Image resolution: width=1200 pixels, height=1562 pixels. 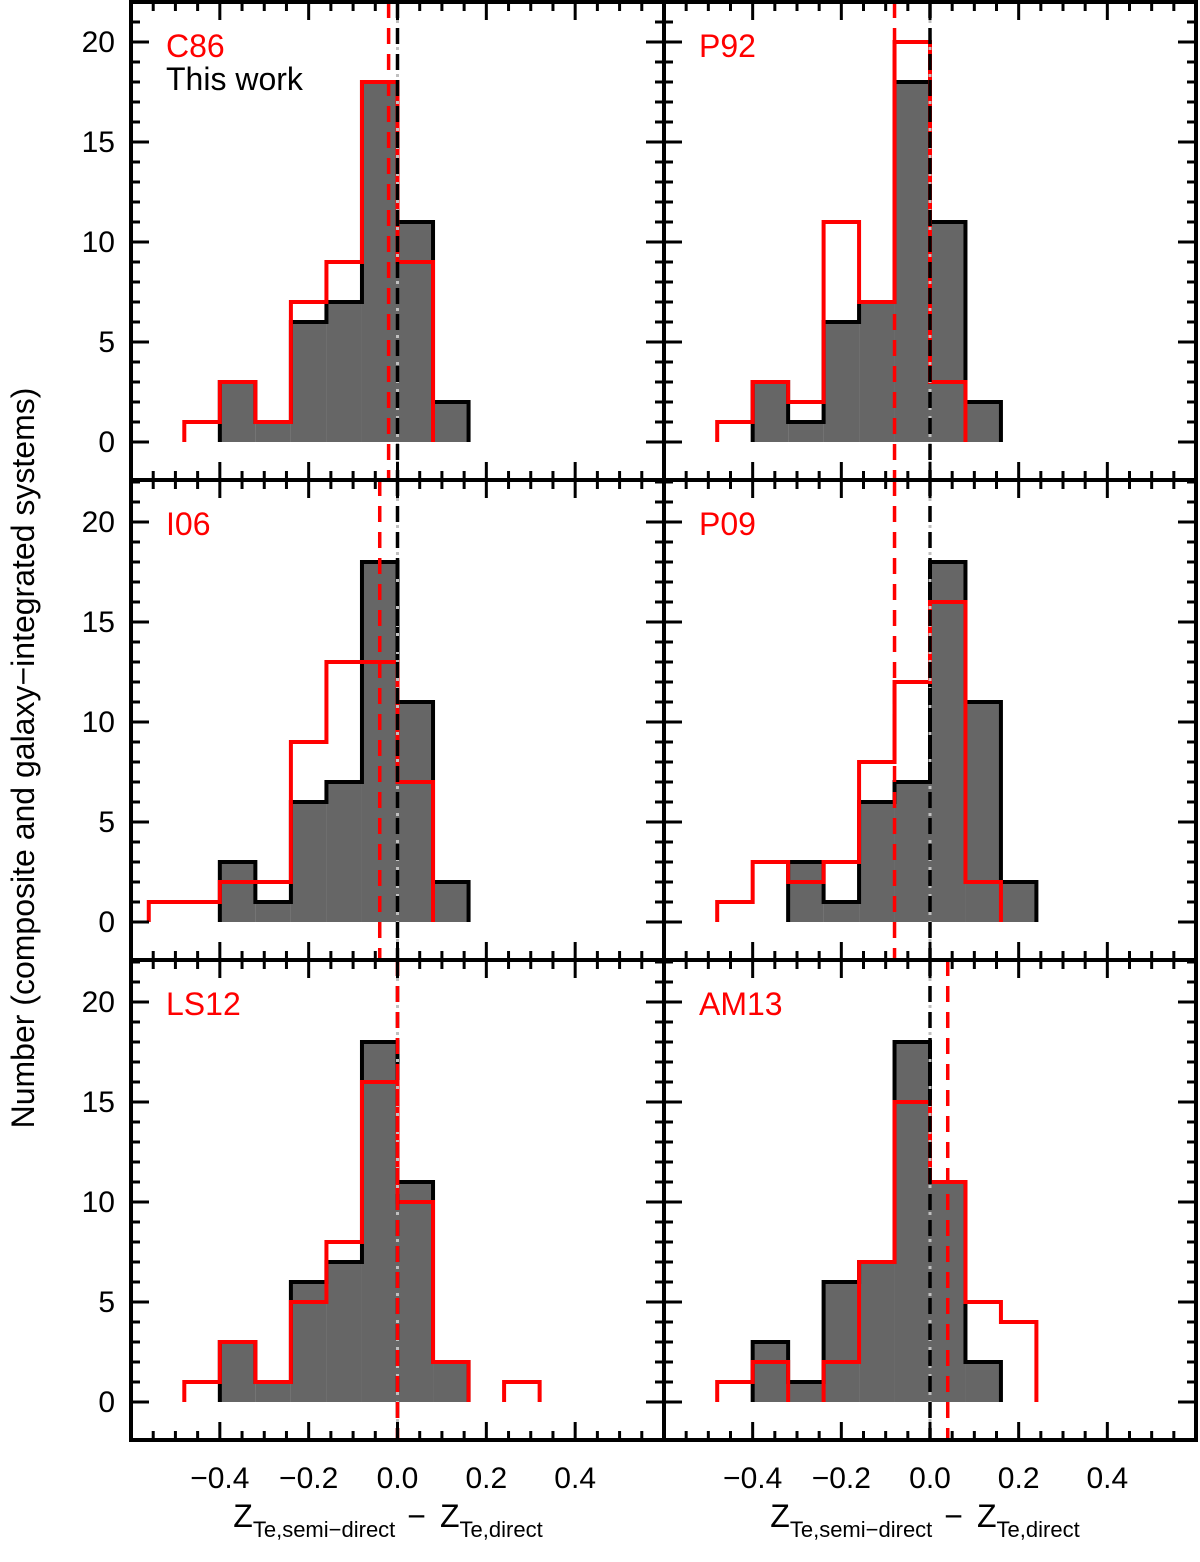 I want to click on x-axis-title-right: ZTe,semi−direct − ZTe,direct, so click(x=924, y=1520).